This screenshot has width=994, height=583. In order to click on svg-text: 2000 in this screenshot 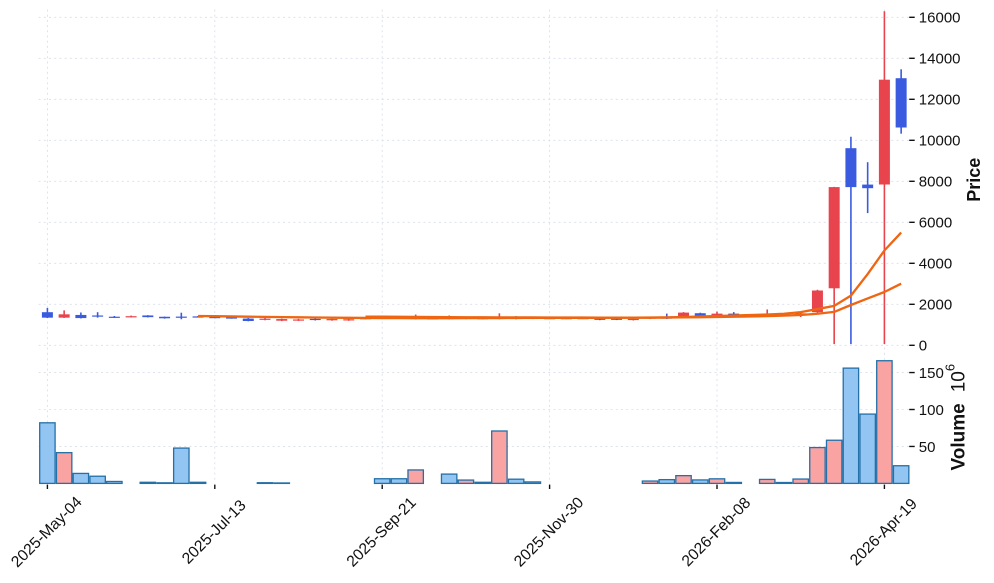, I will do `click(935, 305)`.